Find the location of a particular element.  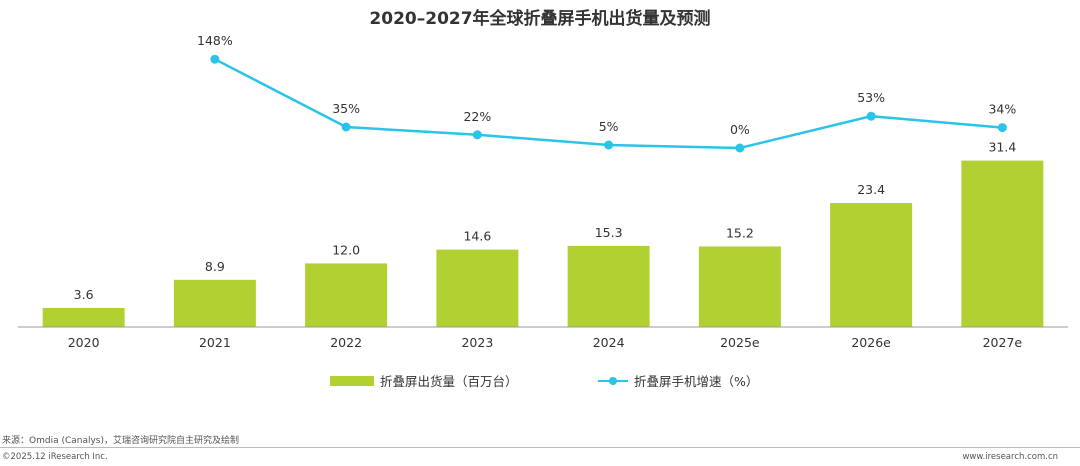

bar-label-2027e: 31.4 is located at coordinates (1002, 147).